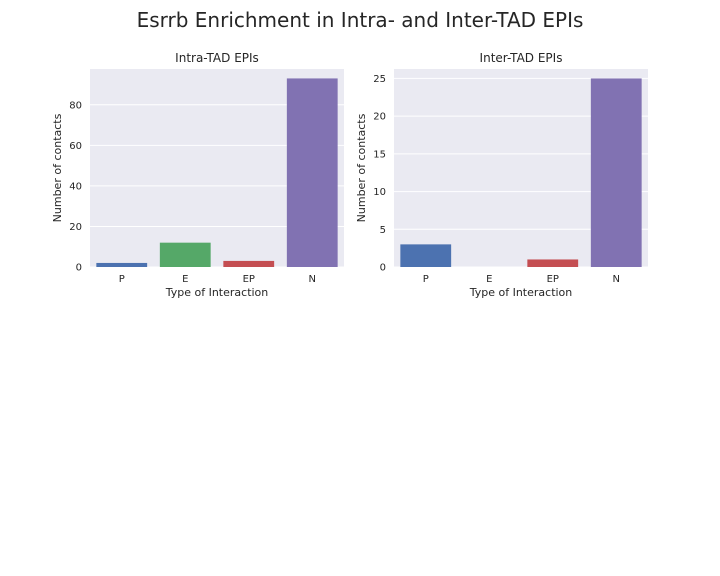 This screenshot has height=576, width=720. What do you see at coordinates (75, 146) in the screenshot?
I see `intra-ytick-label: 60` at bounding box center [75, 146].